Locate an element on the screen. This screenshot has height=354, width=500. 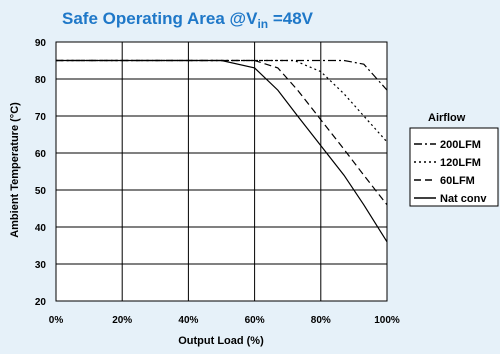
legend-title: Airflow is located at coordinates (447, 118).